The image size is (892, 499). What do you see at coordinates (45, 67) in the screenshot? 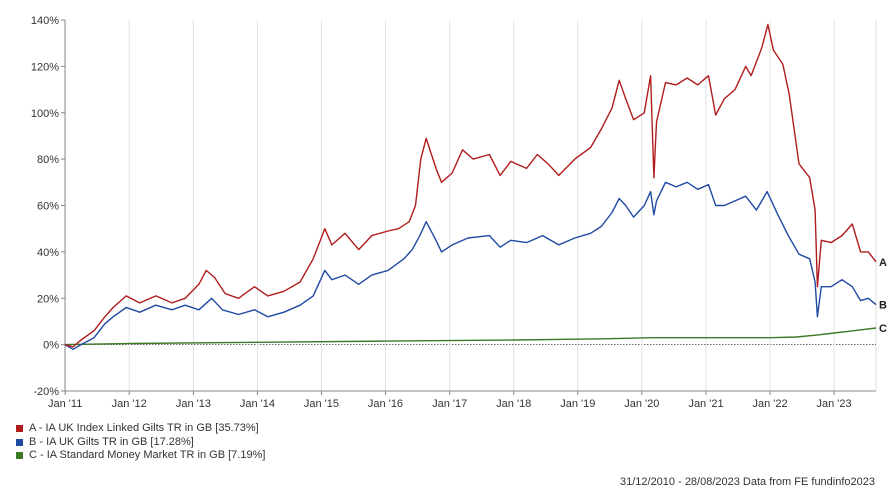
I see `y-tick-label: 120%` at bounding box center [45, 67].